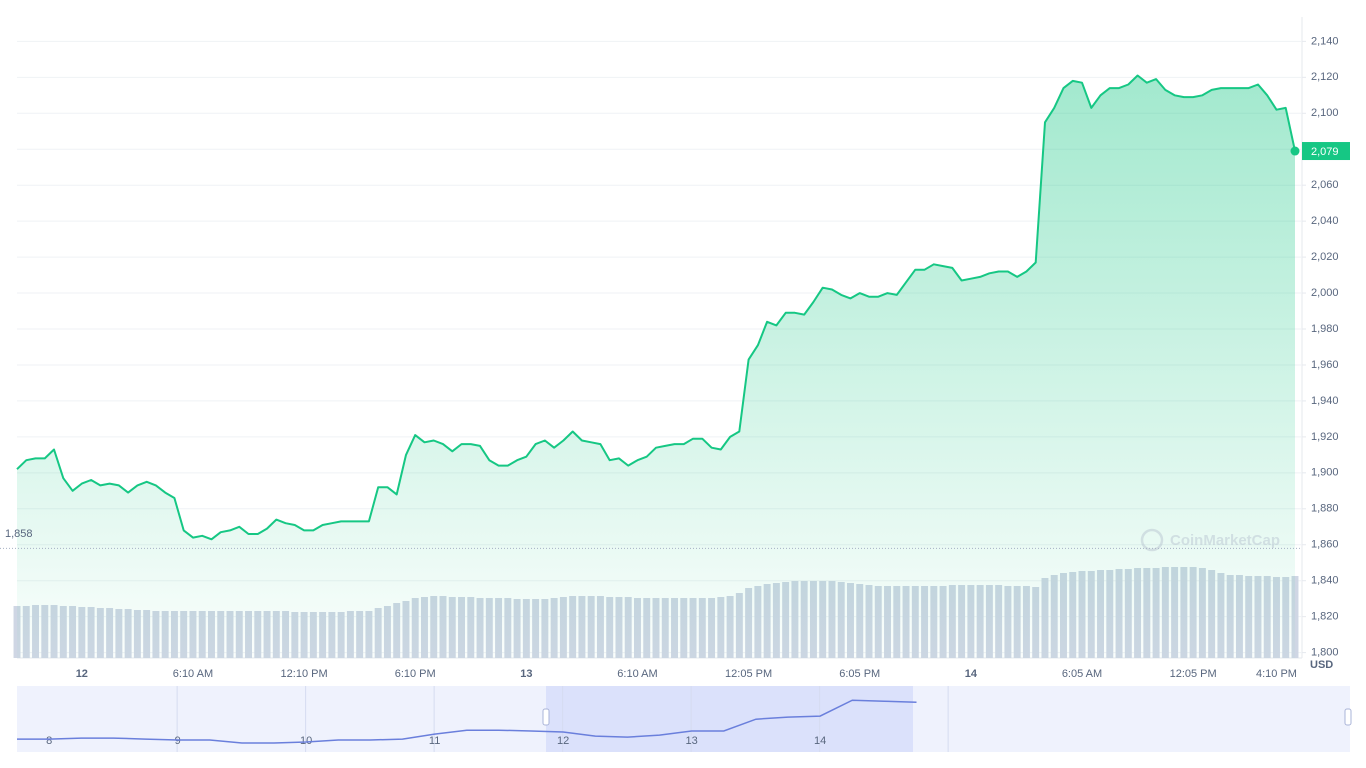 This screenshot has width=1366, height=768. Describe the element at coordinates (563, 741) in the screenshot. I see `navigator-label: 12` at that location.